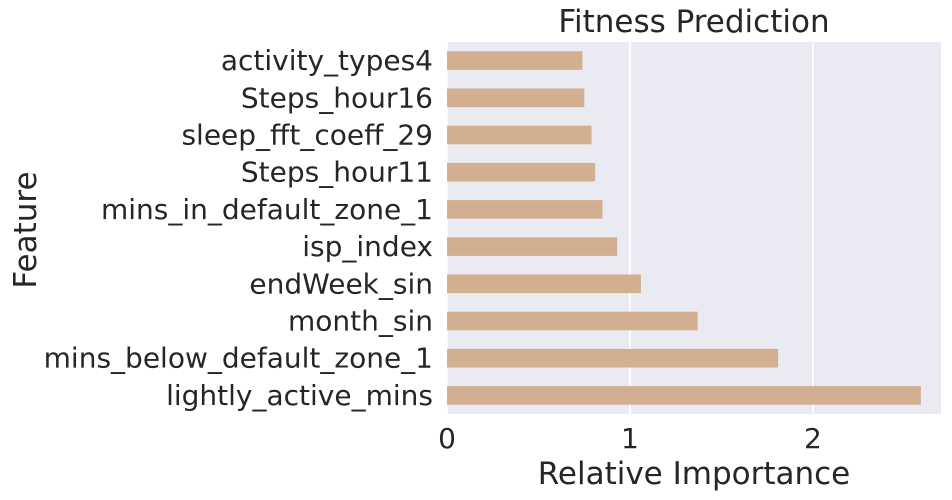  Describe the element at coordinates (813, 438) in the screenshot. I see `x-tick-label: 2` at that location.